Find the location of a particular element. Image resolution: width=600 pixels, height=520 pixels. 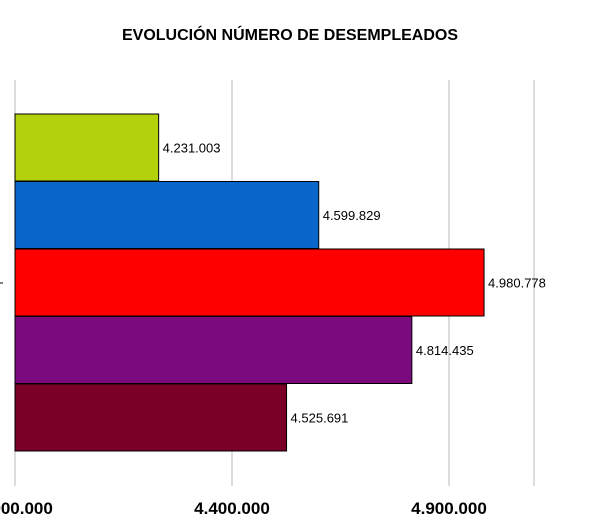

data-label: 4.599.829 is located at coordinates (352, 215).